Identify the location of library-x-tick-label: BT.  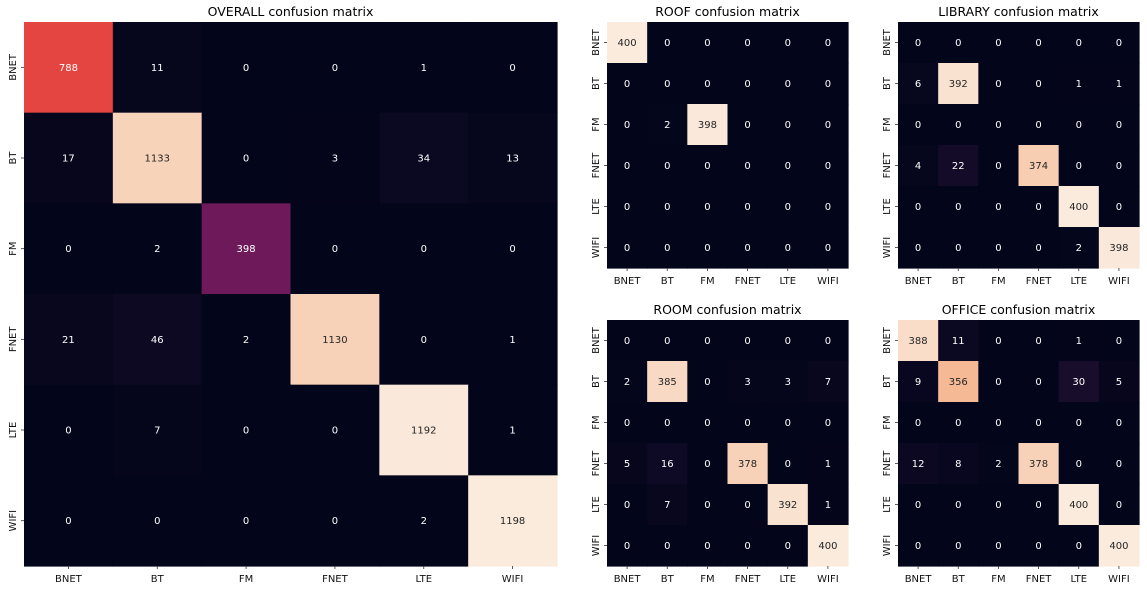
(959, 281).